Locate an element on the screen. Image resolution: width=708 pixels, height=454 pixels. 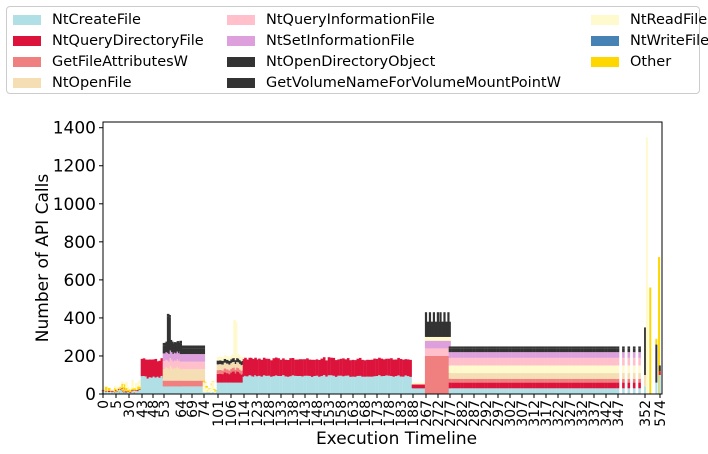
x-tick-label: 69 is located at coordinates (193, 409).